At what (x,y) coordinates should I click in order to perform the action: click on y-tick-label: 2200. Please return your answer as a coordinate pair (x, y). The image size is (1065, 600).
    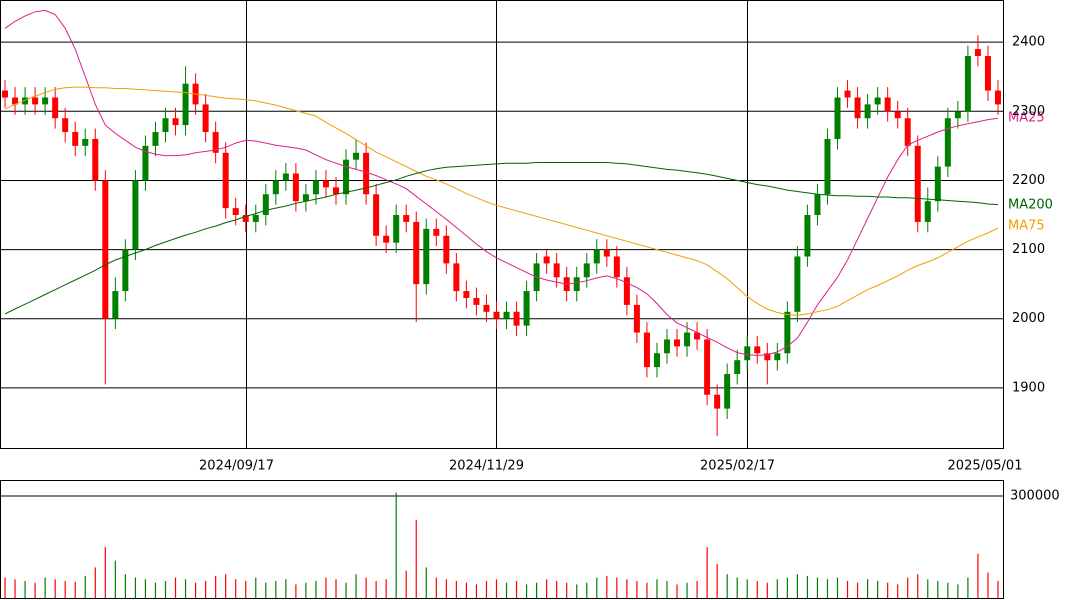
    Looking at the image, I should click on (1028, 180).